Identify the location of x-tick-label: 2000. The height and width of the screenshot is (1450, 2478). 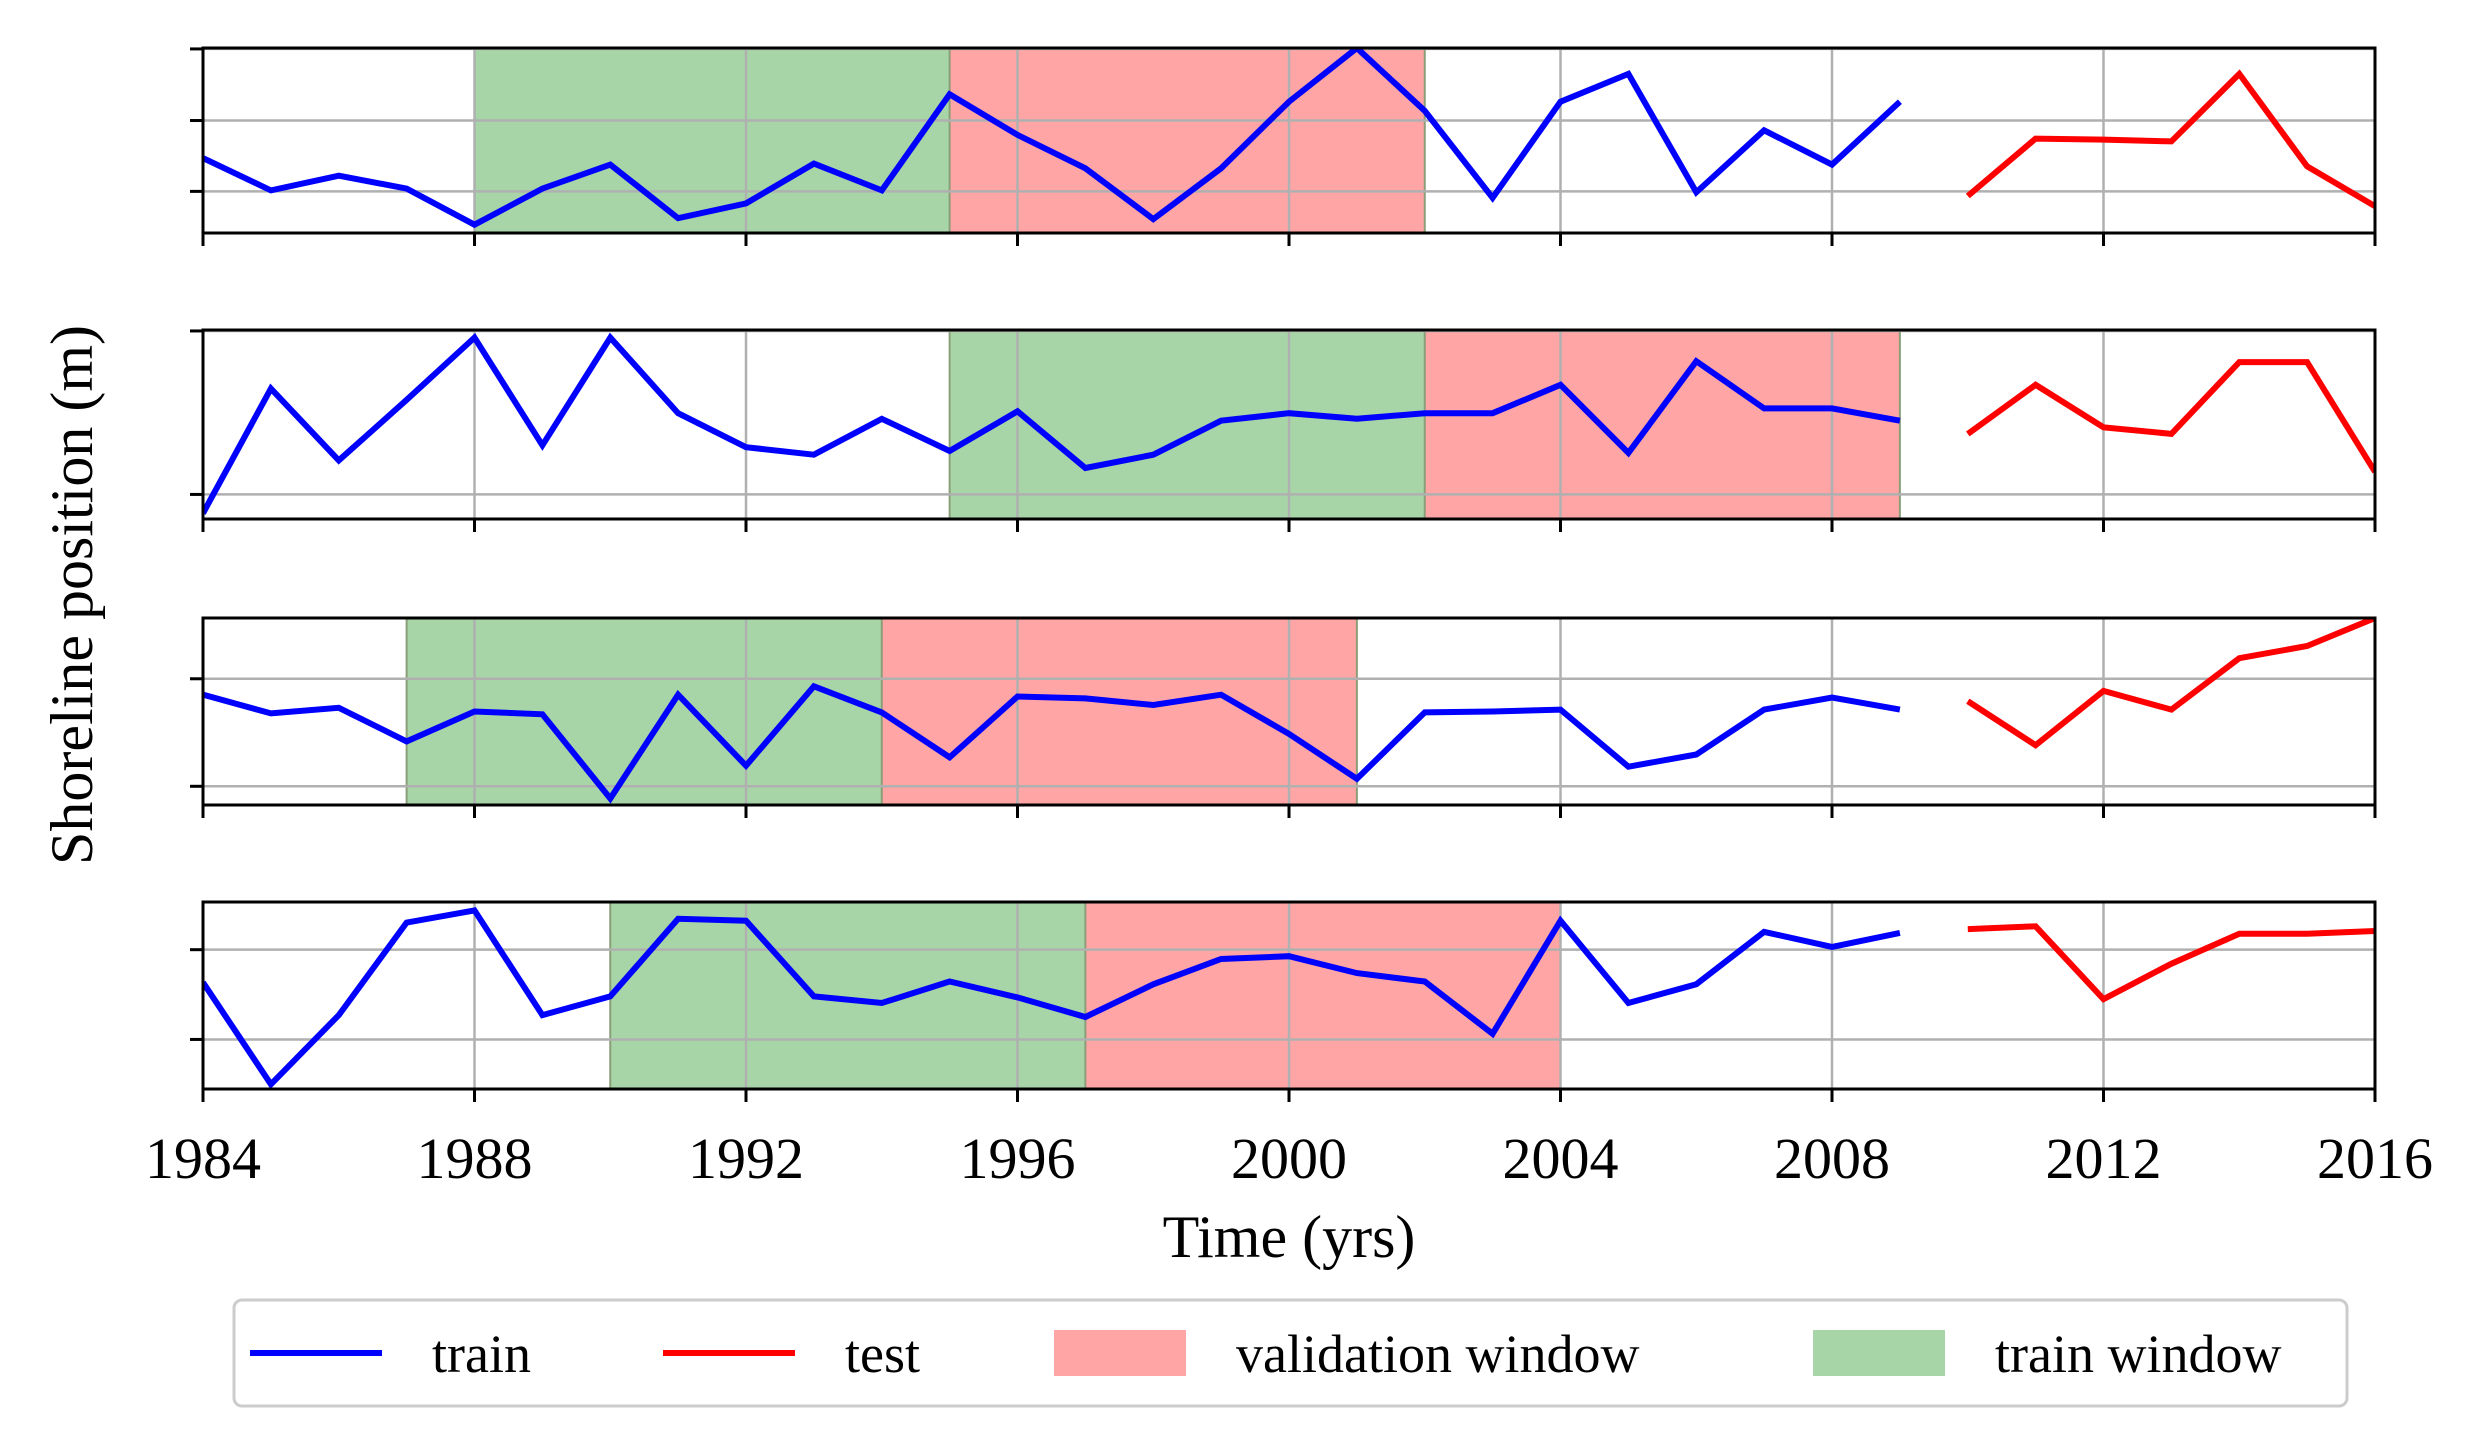
(1289, 1158).